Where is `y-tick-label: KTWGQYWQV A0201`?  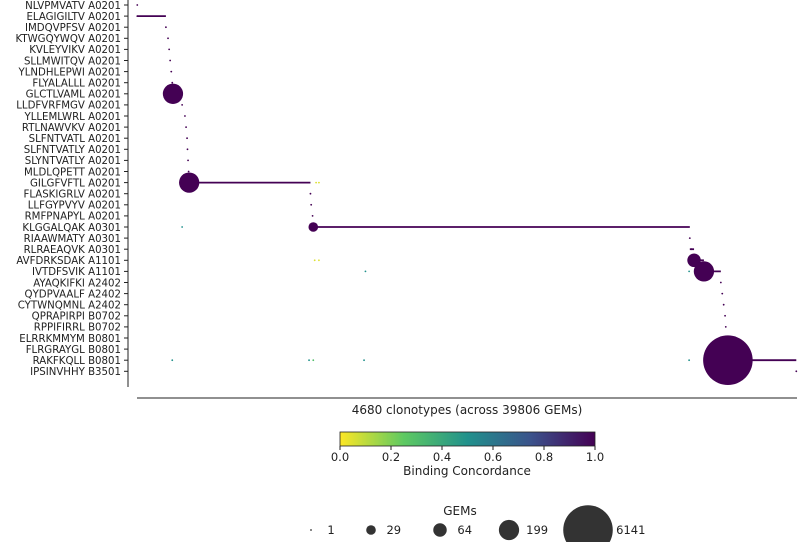 y-tick-label: KTWGQYWQV A0201 is located at coordinates (68, 39).